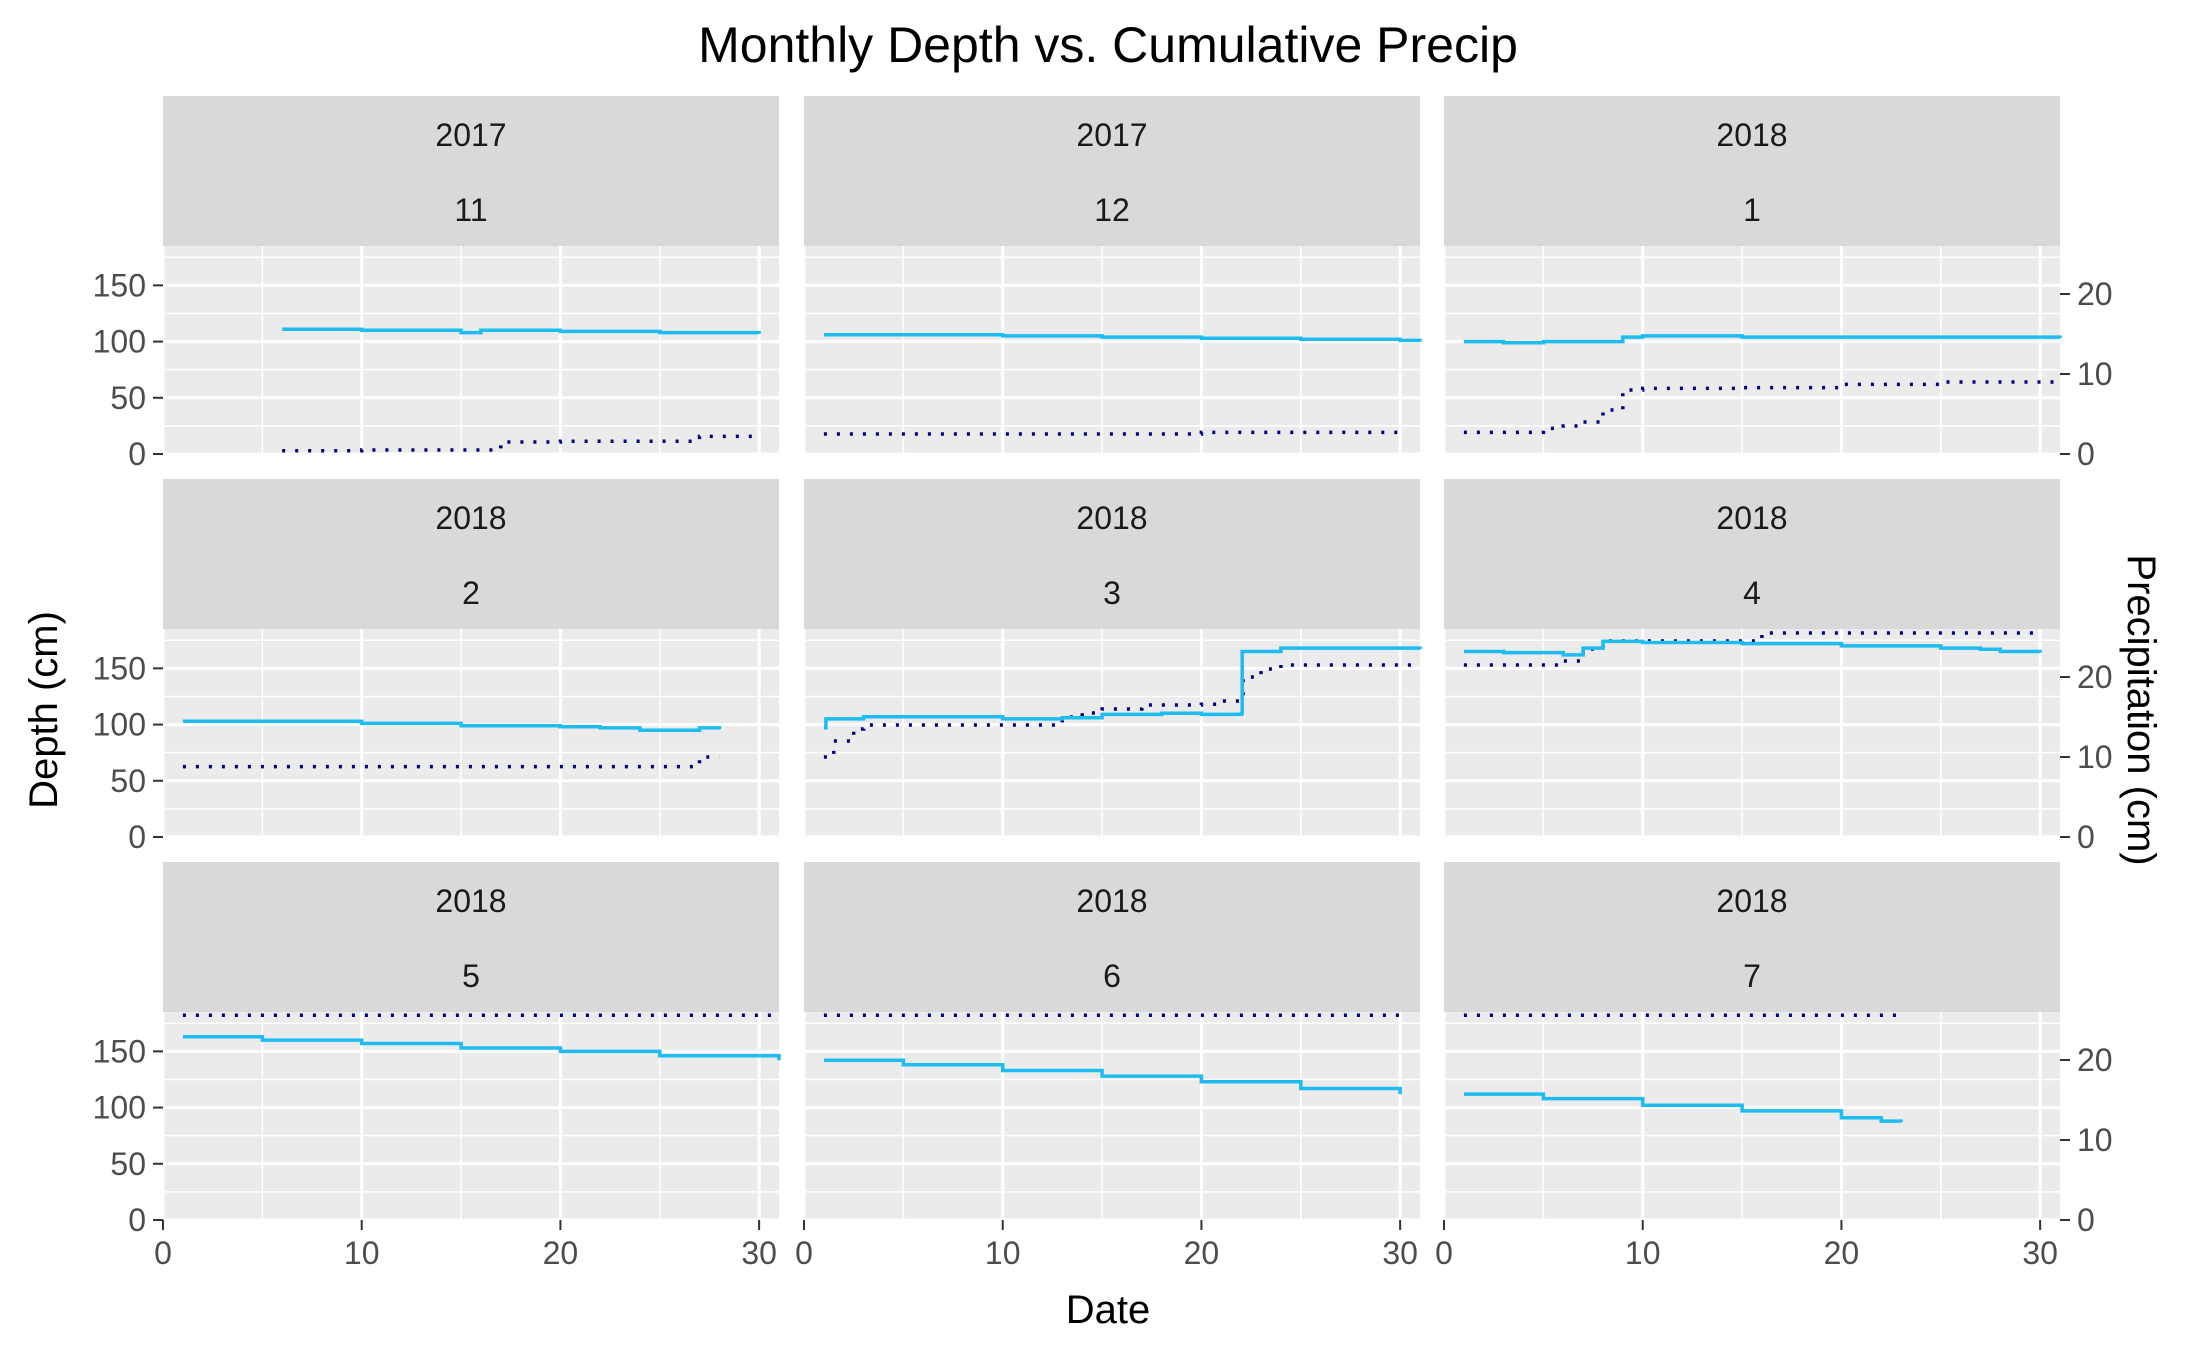 Image resolution: width=2187 pixels, height=1350 pixels. What do you see at coordinates (1752, 210) in the screenshot?
I see `strip-month-label: 1` at bounding box center [1752, 210].